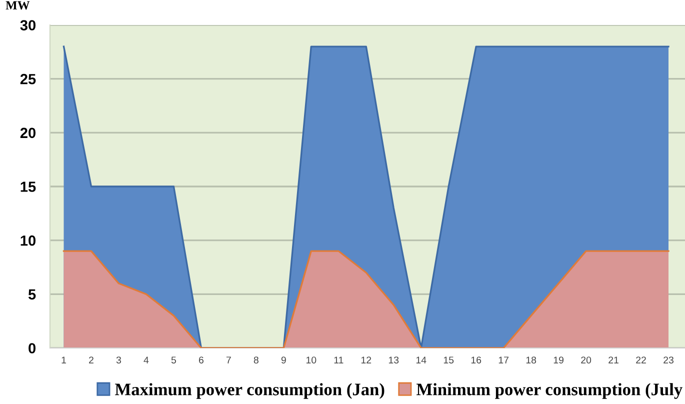  I want to click on x-tick-label: 17, so click(503, 360).